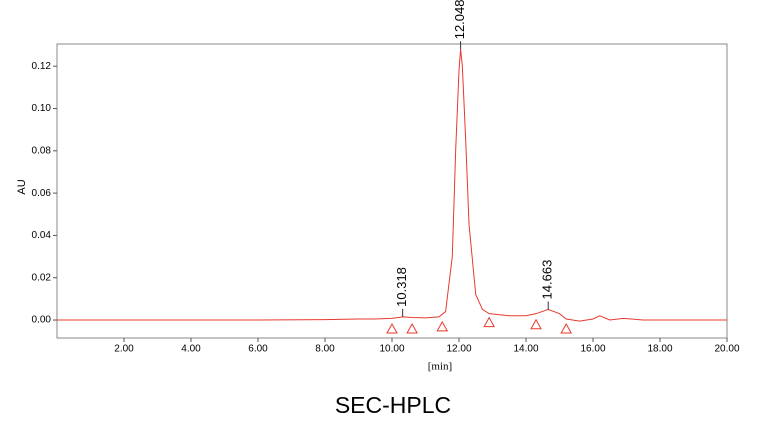 Image resolution: width=759 pixels, height=431 pixels. What do you see at coordinates (42, 277) in the screenshot?
I see `y-tick-label: 0.02` at bounding box center [42, 277].